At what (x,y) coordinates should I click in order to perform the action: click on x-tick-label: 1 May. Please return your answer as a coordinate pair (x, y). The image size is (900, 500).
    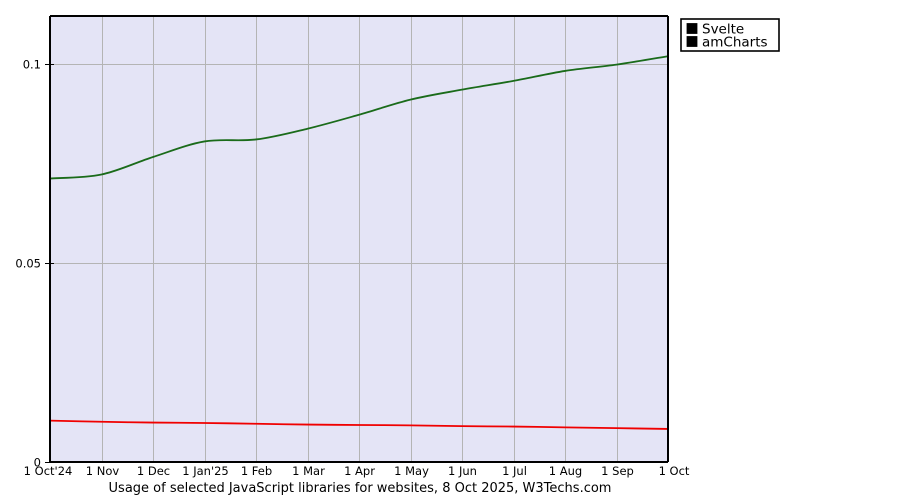
    Looking at the image, I should click on (411, 471).